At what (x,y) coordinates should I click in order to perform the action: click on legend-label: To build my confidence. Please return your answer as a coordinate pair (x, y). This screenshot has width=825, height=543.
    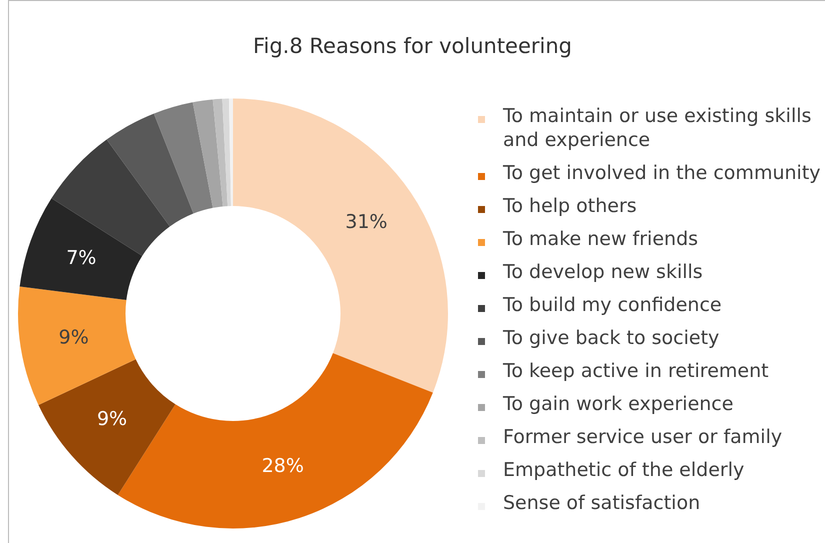
    Looking at the image, I should click on (612, 305).